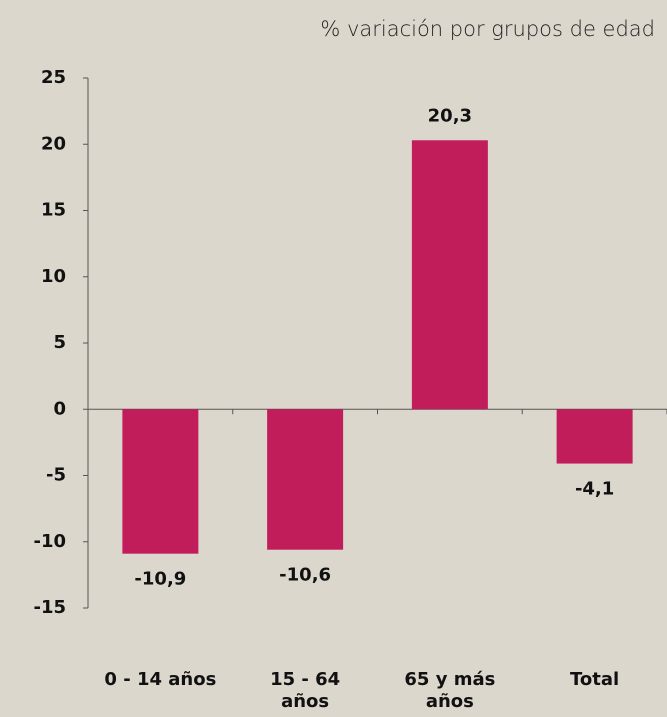 Image resolution: width=667 pixels, height=717 pixels. What do you see at coordinates (450, 115) in the screenshot?
I see `value-label: 20,3` at bounding box center [450, 115].